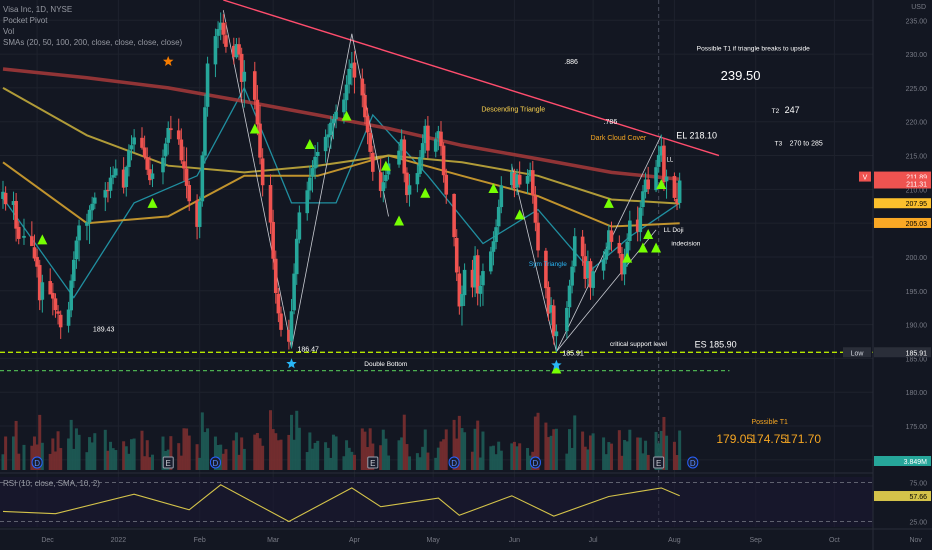 The image size is (932, 550). What do you see at coordinates (902, 275) in the screenshot?
I see `price-axis` at bounding box center [902, 275].